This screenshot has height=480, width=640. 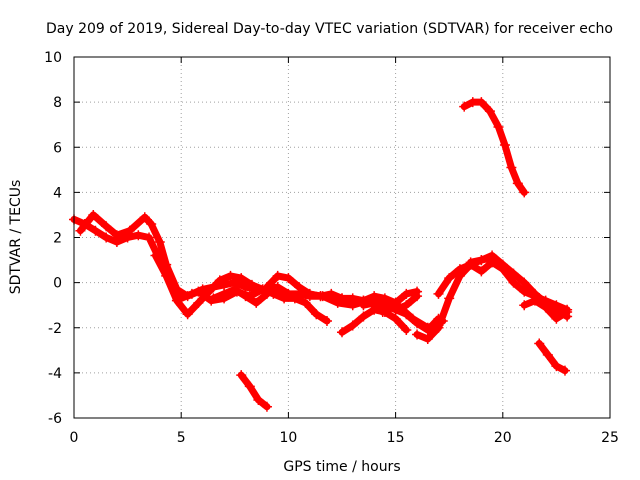 I want to click on y-tick-label: 6, so click(x=57, y=148).